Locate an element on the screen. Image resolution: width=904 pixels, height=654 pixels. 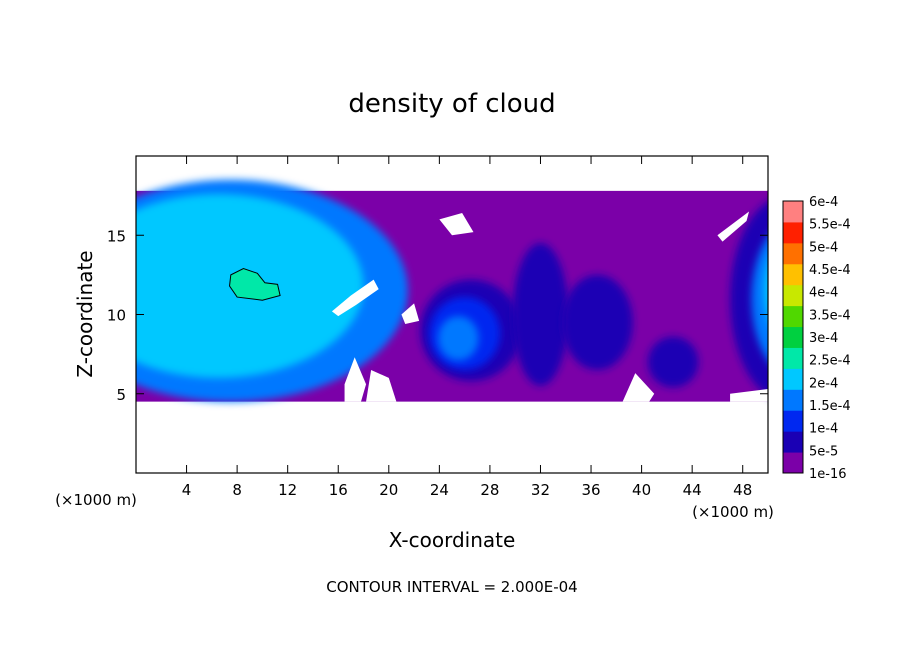
x-tick-label: 44 is located at coordinates (692, 490).